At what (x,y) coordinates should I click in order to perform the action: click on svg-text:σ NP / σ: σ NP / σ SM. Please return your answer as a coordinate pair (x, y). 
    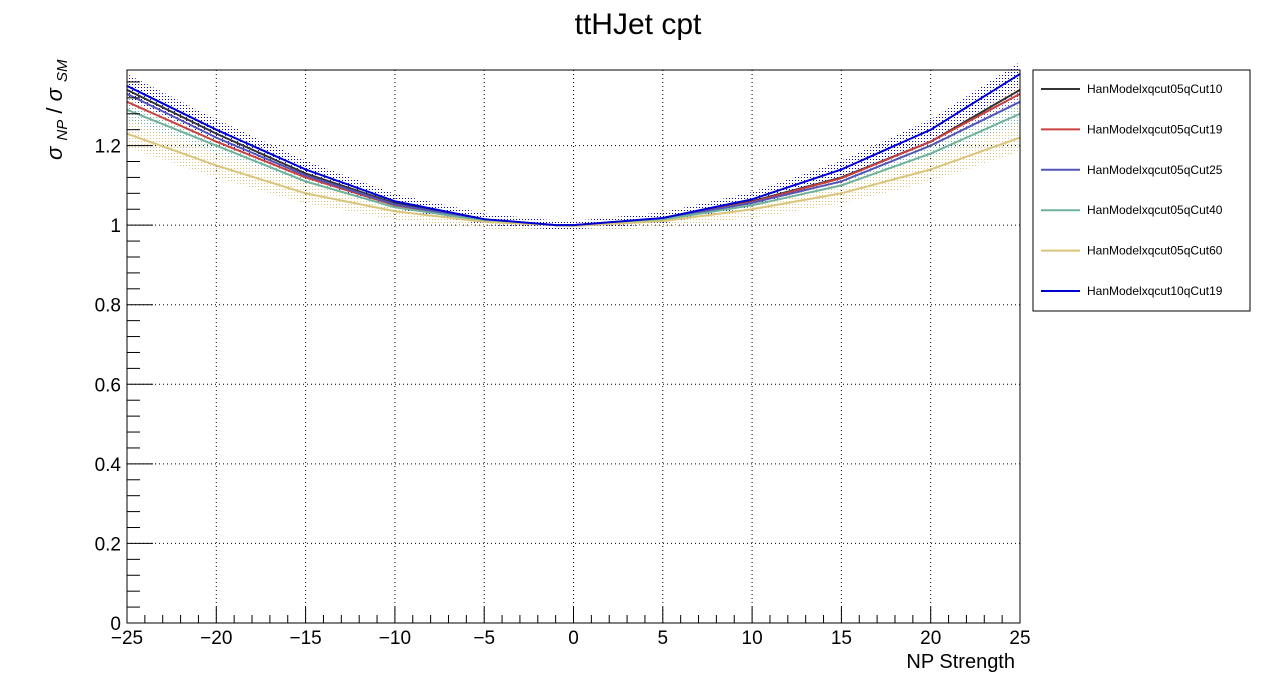
    Looking at the image, I should click on (57, 109).